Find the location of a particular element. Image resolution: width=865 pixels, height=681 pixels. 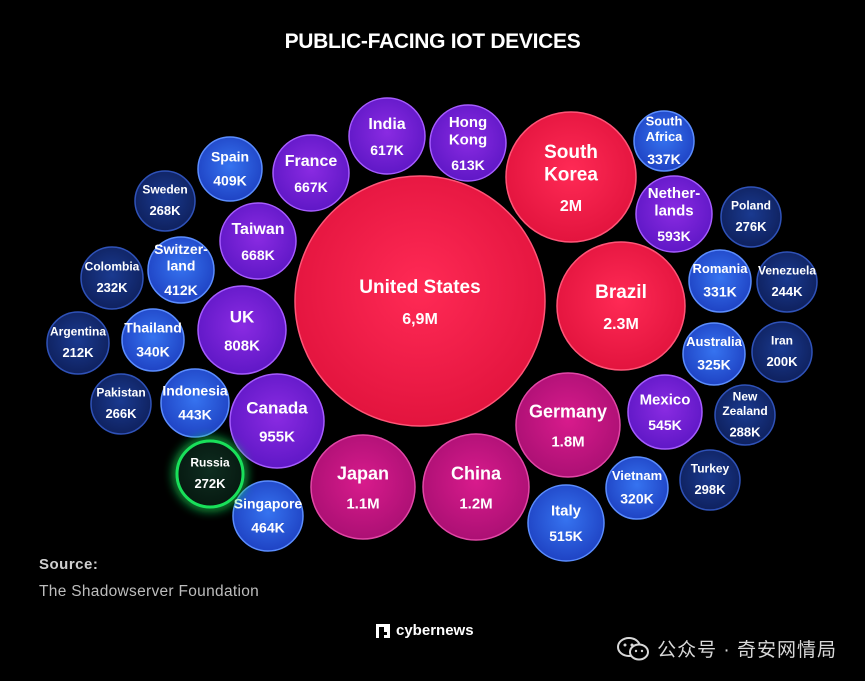

bubble-country-label: Thailand is located at coordinates (153, 327).